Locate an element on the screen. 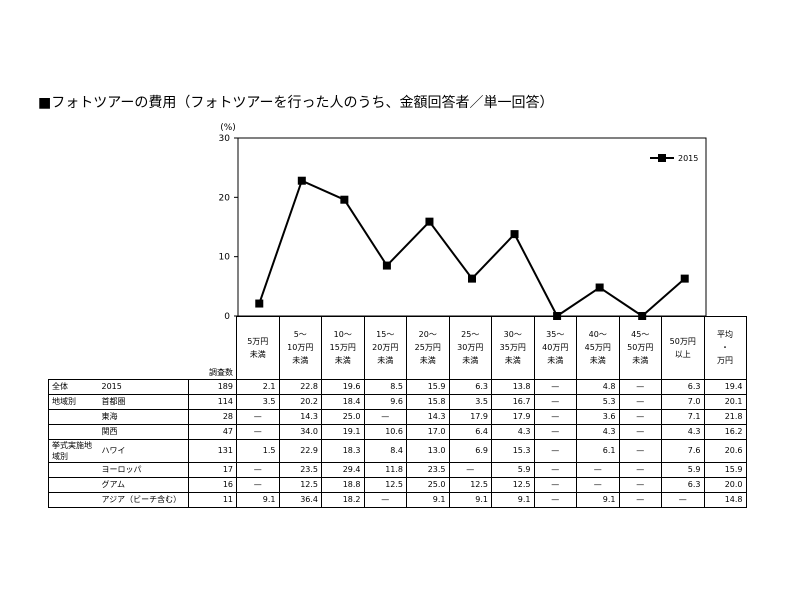 The width and height of the screenshot is (800, 600). column-header-line: 万円 is located at coordinates (725, 361).